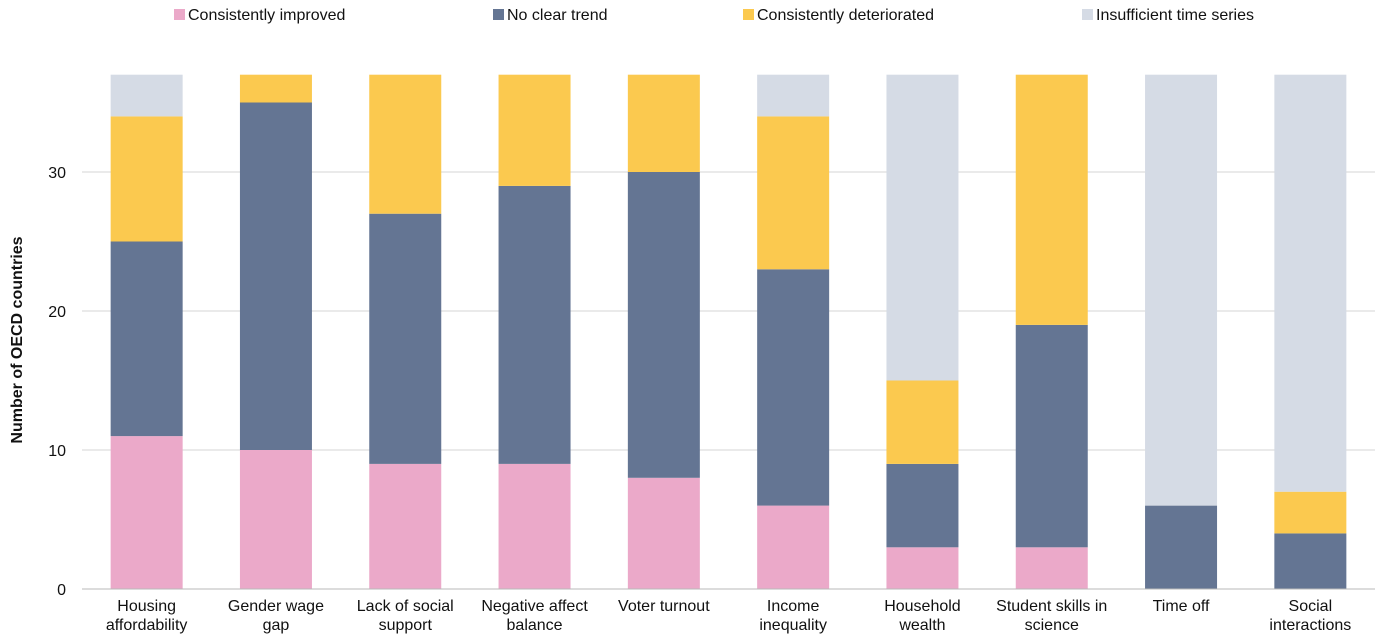 This screenshot has width=1378, height=638. Describe the element at coordinates (534, 616) in the screenshot. I see `x-category-label: Negative affect balance` at that location.